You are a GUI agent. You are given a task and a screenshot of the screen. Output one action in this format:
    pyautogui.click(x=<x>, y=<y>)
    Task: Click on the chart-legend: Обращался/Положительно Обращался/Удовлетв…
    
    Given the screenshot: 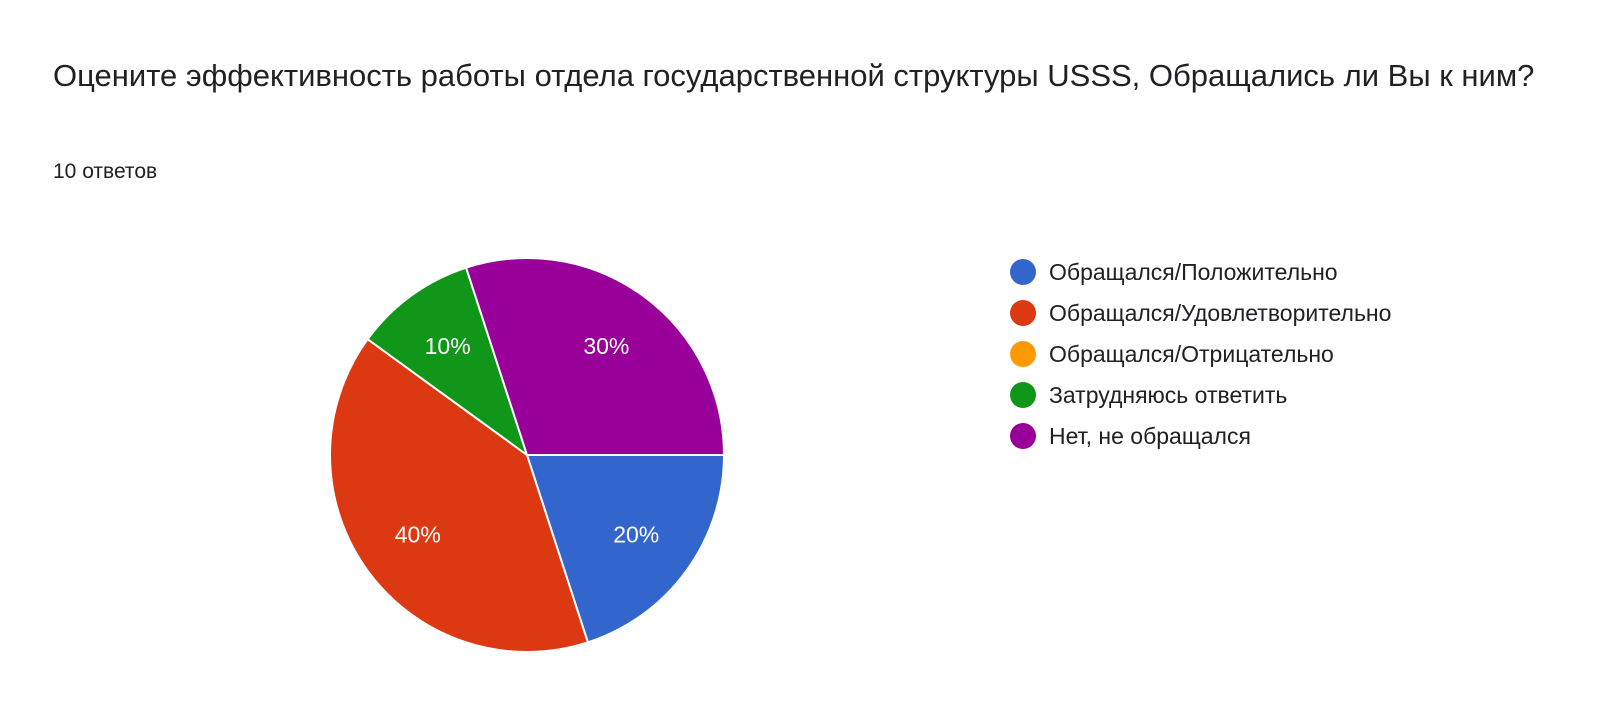 What is the action you would take?
    pyautogui.click(x=1200, y=353)
    